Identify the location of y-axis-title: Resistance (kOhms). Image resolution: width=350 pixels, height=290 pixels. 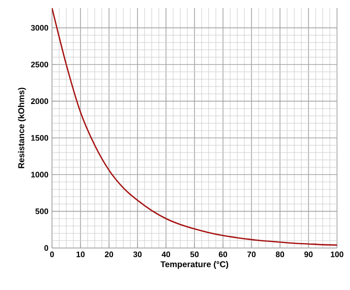
(22, 128).